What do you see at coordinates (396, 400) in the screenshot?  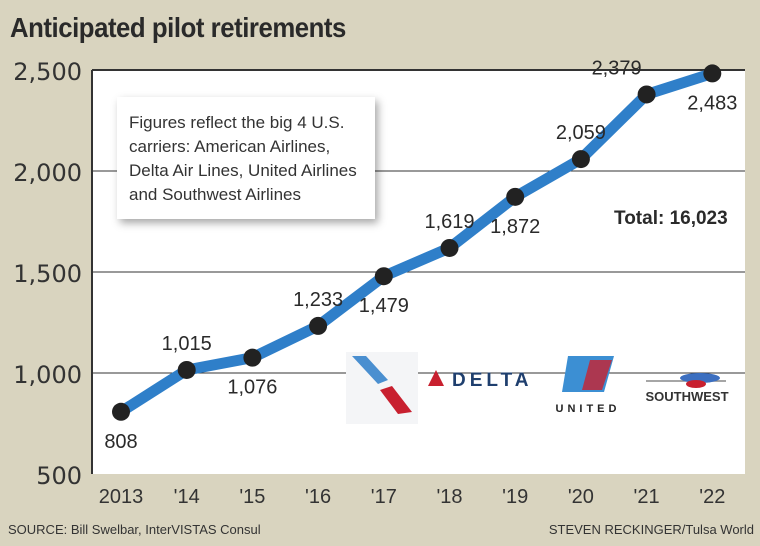 I see `american-logo-red` at bounding box center [396, 400].